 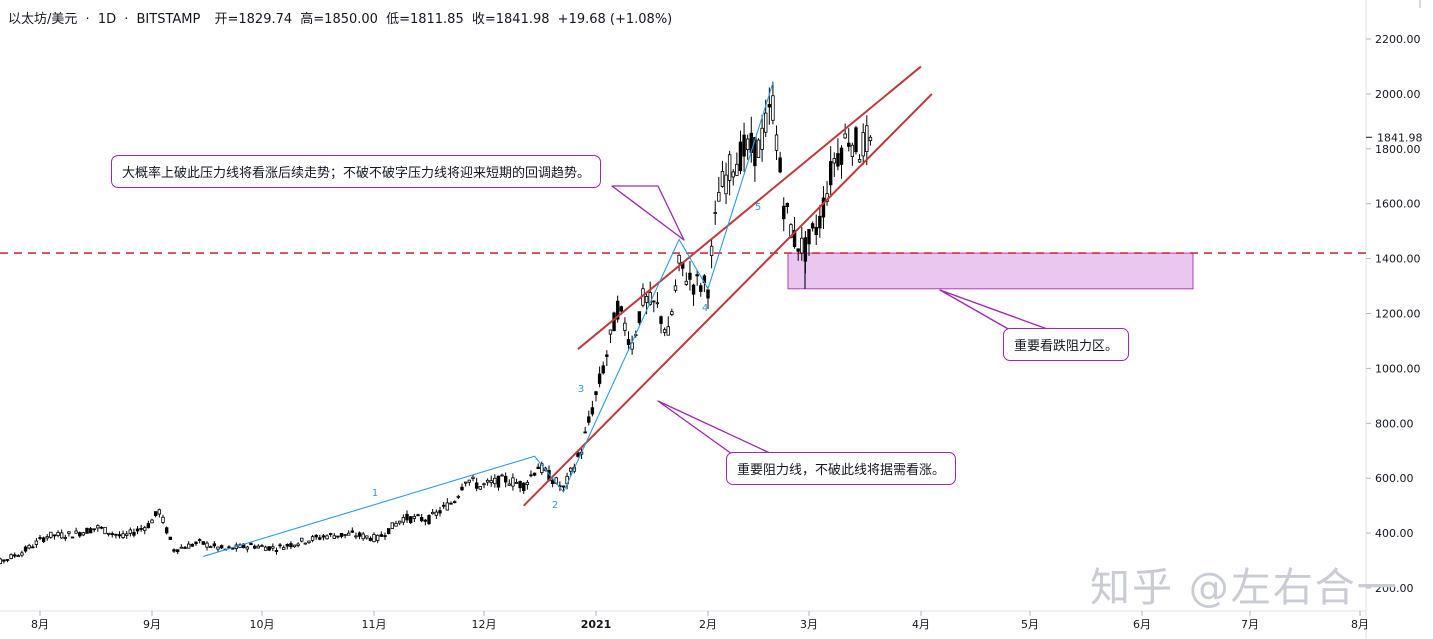 What do you see at coordinates (758, 207) in the screenshot?
I see `wave-label: 5` at bounding box center [758, 207].